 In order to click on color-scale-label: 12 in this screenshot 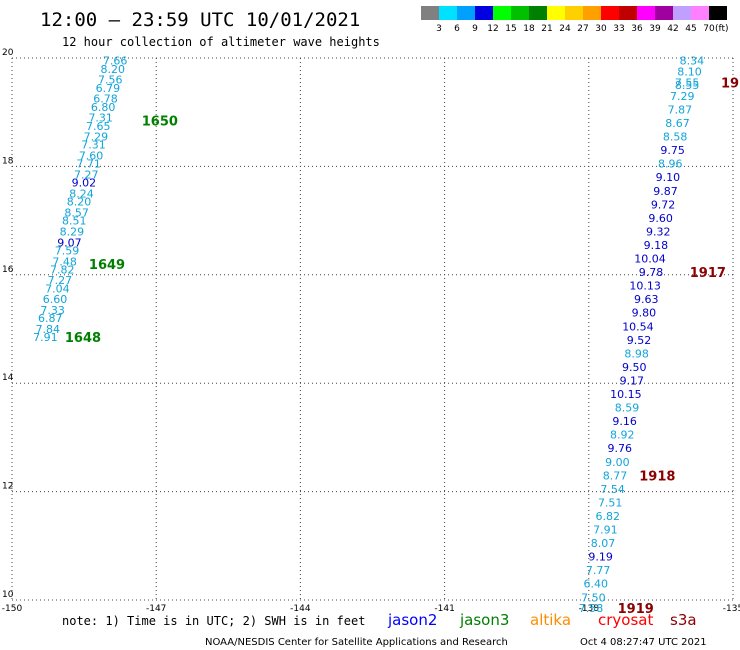, I will do `click(492, 29)`.